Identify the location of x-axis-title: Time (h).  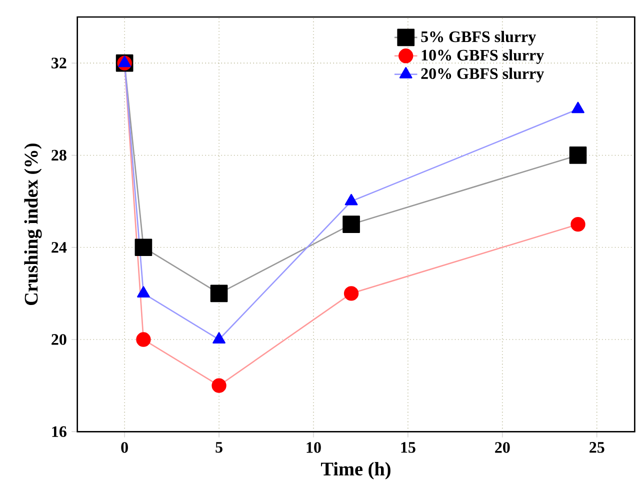
(355, 471).